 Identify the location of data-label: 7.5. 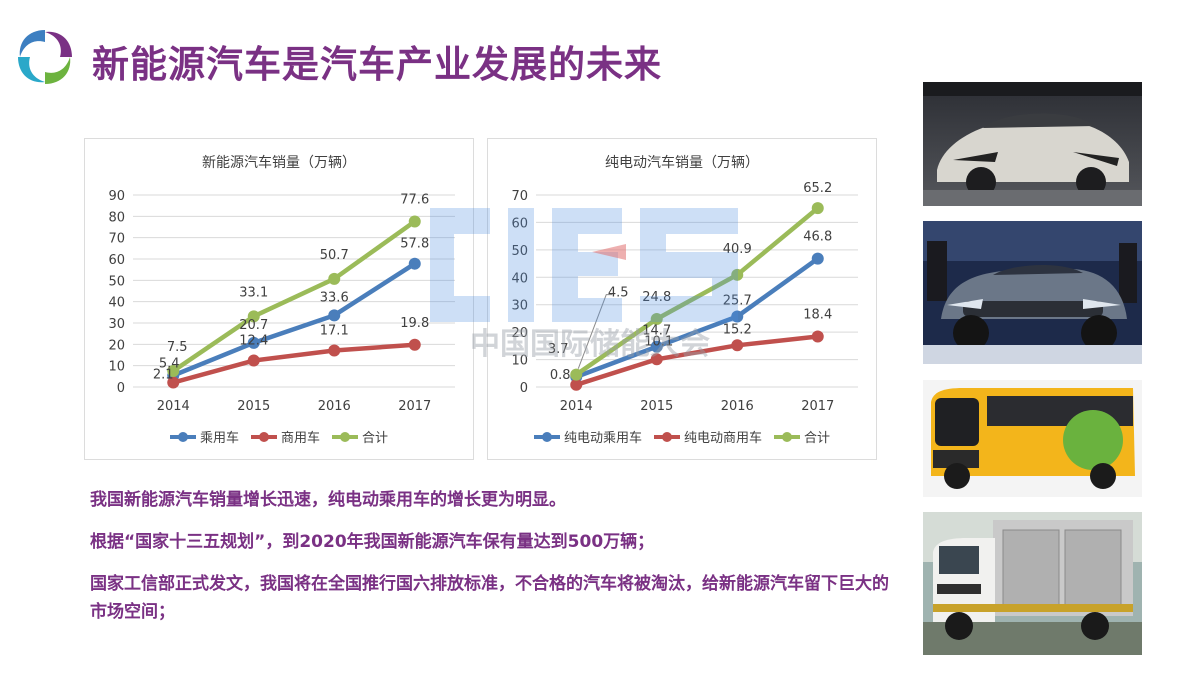
(177, 347).